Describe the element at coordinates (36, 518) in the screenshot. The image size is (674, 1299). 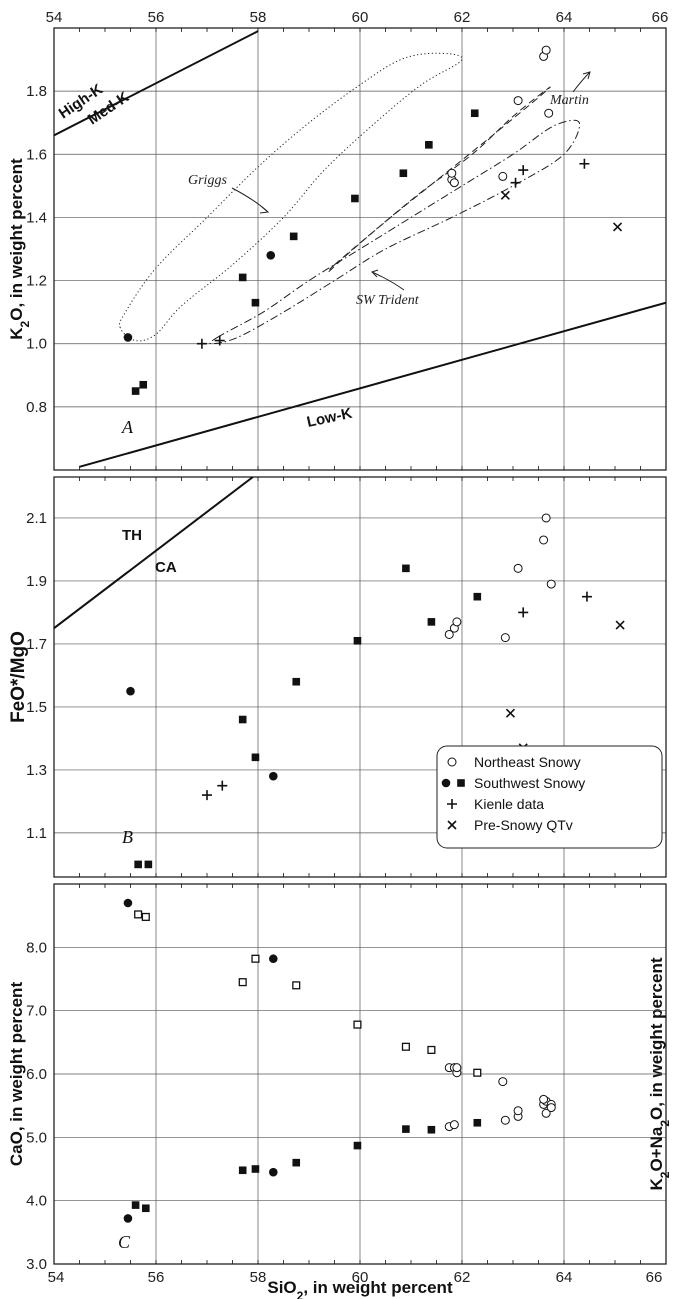
I see `y-tick-label: 2.1` at that location.